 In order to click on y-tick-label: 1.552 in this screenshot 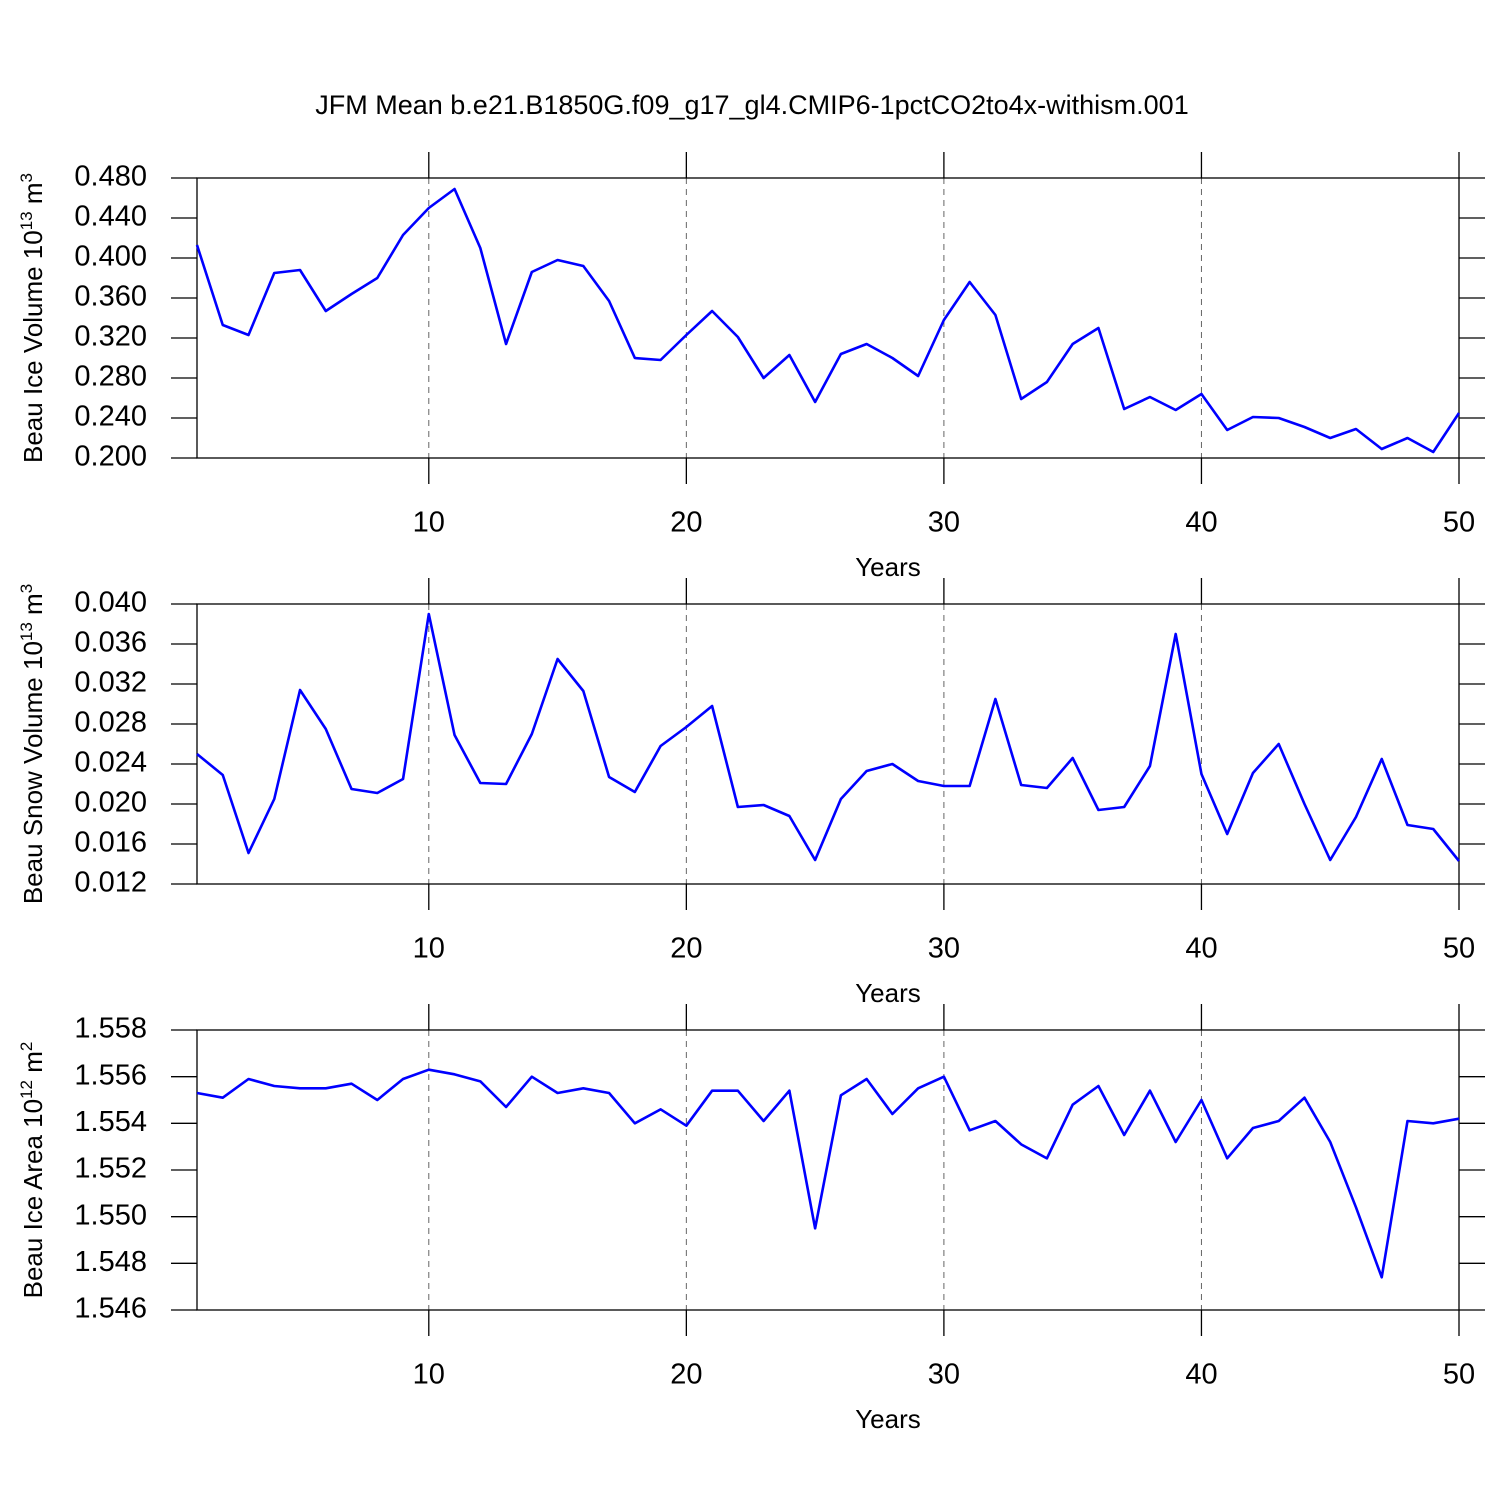, I will do `click(110, 1169)`.